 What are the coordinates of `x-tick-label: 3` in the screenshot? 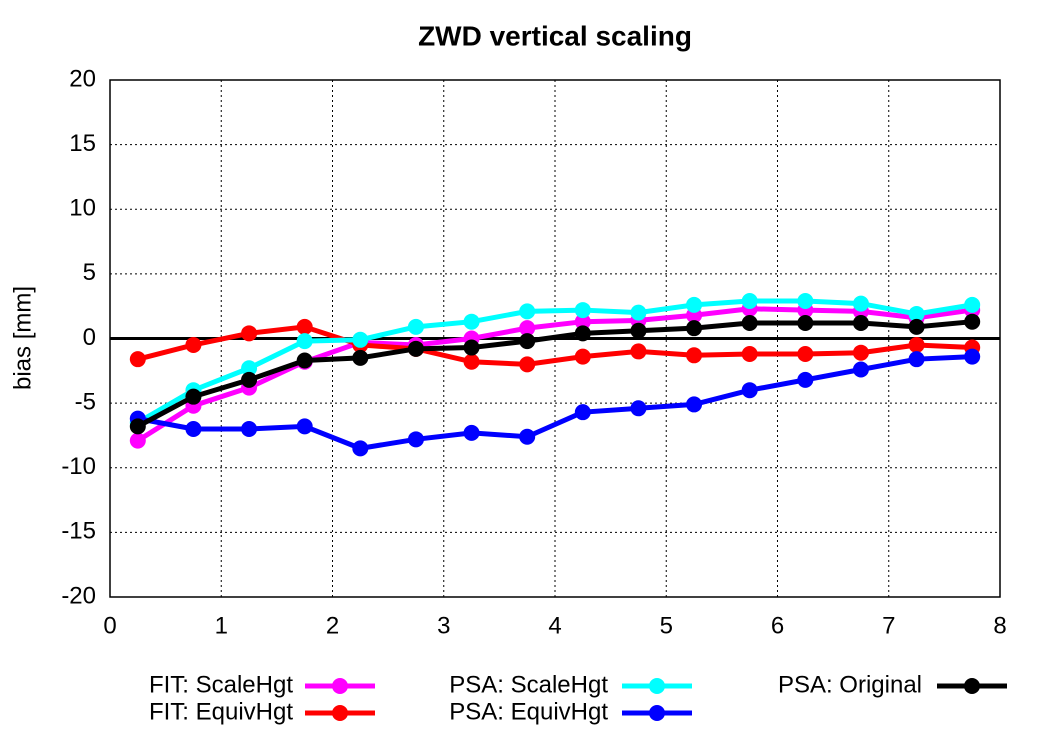 It's located at (443, 625).